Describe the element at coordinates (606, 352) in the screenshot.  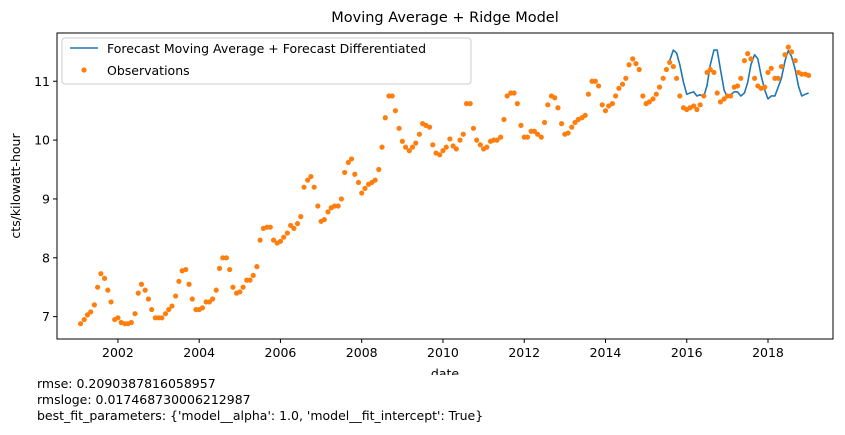
I see `x-tick-label: 2014` at that location.